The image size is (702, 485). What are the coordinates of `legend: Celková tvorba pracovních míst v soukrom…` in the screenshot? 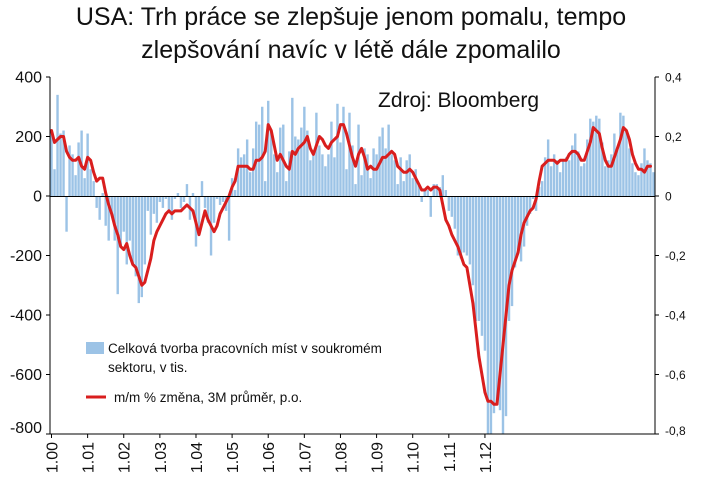 It's located at (234, 373).